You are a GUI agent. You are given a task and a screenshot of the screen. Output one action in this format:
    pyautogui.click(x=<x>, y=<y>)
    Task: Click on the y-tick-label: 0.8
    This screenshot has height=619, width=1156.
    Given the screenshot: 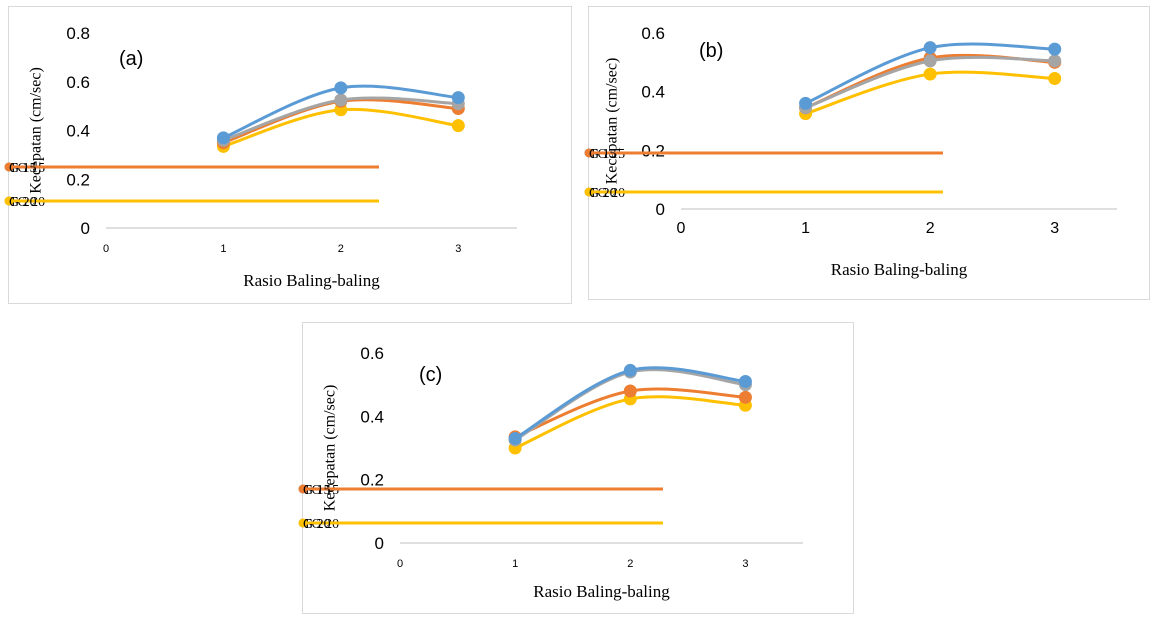 What is the action you would take?
    pyautogui.click(x=78, y=33)
    